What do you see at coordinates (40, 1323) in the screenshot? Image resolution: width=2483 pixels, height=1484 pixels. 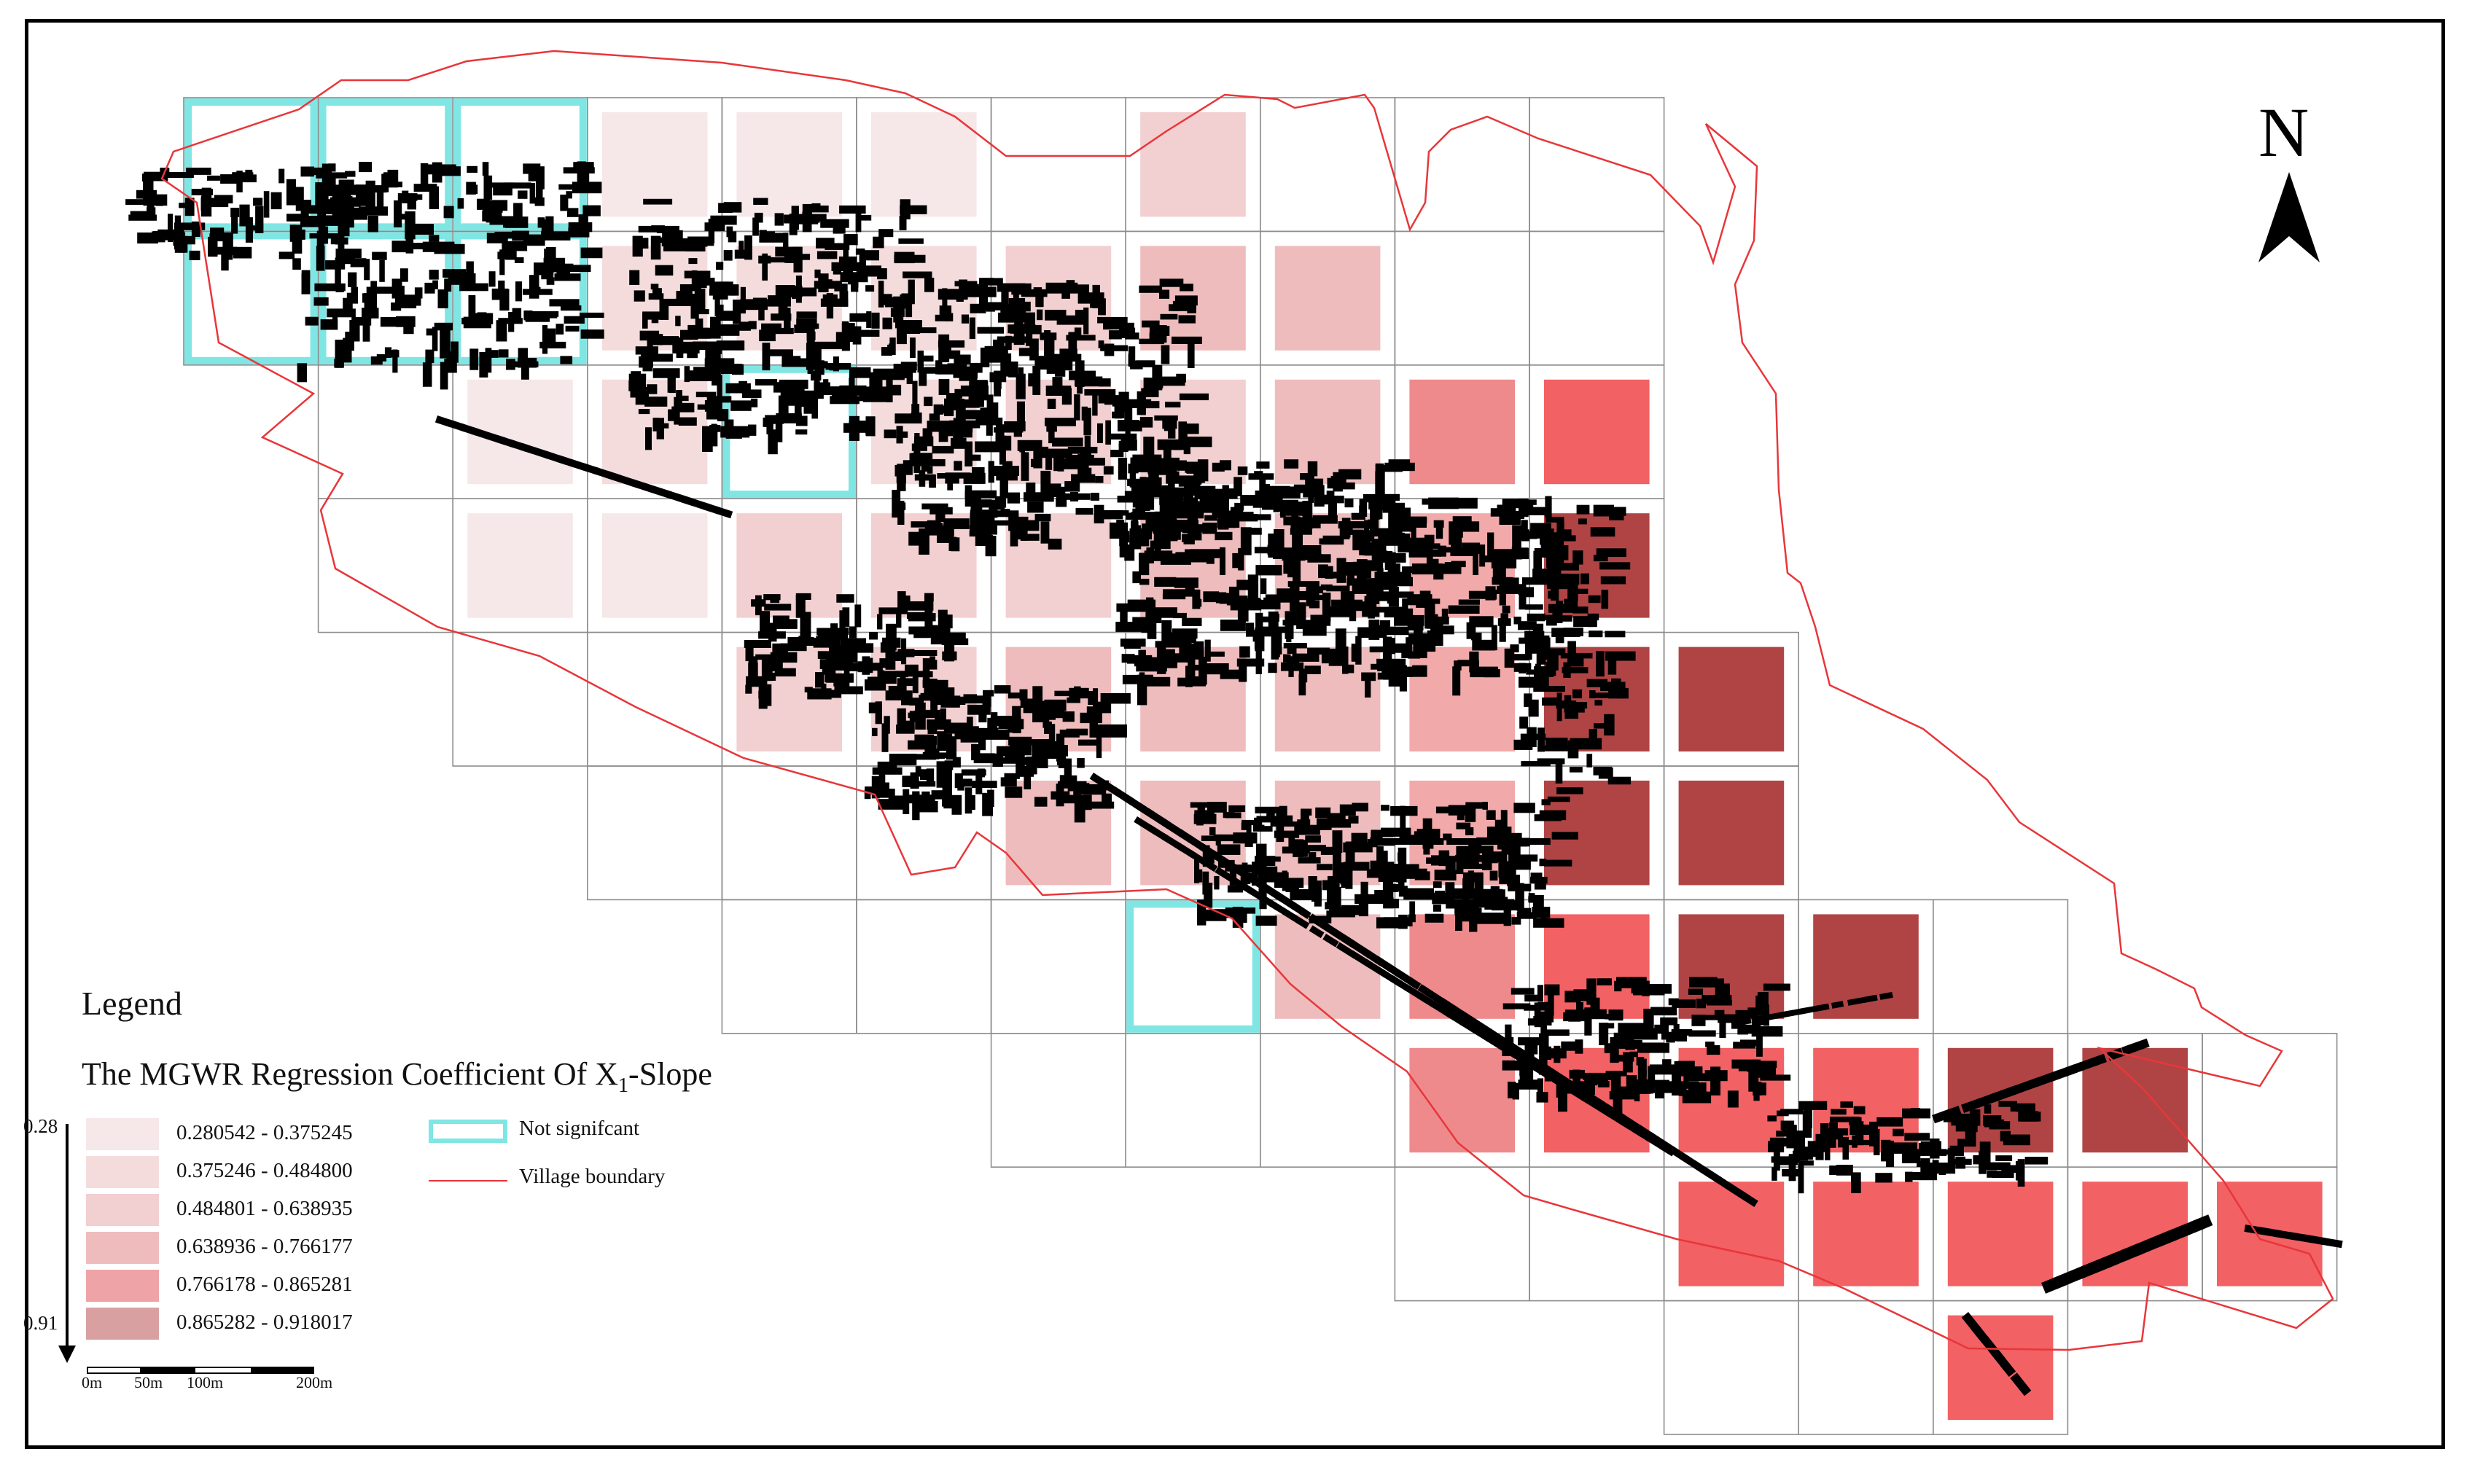 I see `ramp-bottom-label: 0.91` at bounding box center [40, 1323].